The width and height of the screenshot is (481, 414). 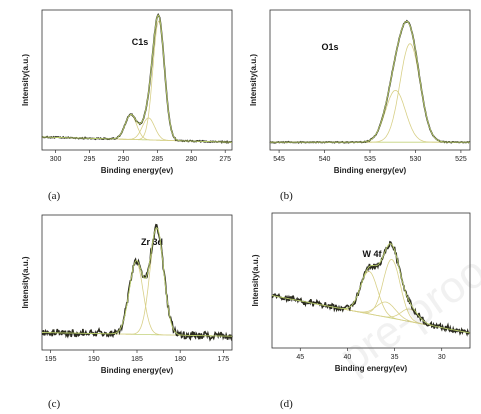 What do you see at coordinates (54, 404) in the screenshot?
I see `panel-letter-c: (c)` at bounding box center [54, 404].